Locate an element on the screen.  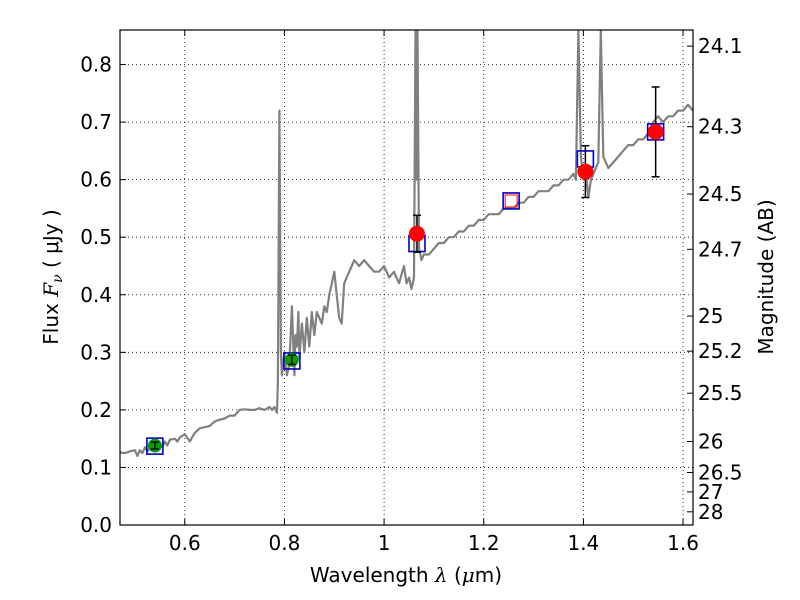
y-tick-label: 0.3 is located at coordinates (96, 352).